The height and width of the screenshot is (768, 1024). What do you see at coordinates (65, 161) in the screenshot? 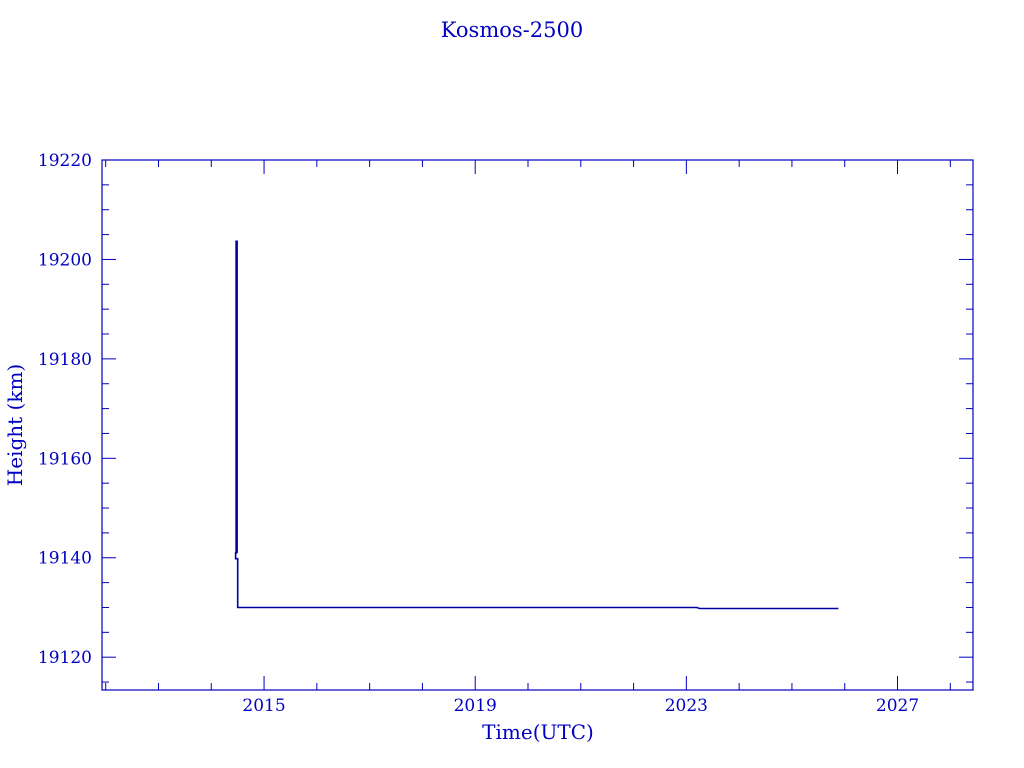
I see `y-tick-label: 19220` at bounding box center [65, 161].